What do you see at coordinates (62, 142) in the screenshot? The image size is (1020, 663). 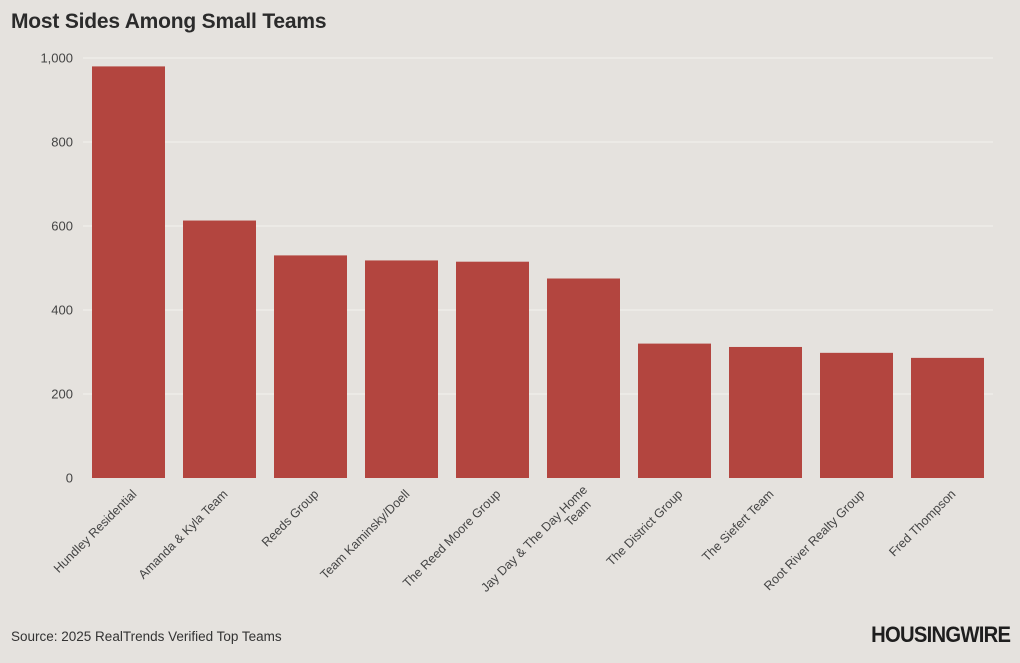 I see `y-tick-label: 800` at bounding box center [62, 142].